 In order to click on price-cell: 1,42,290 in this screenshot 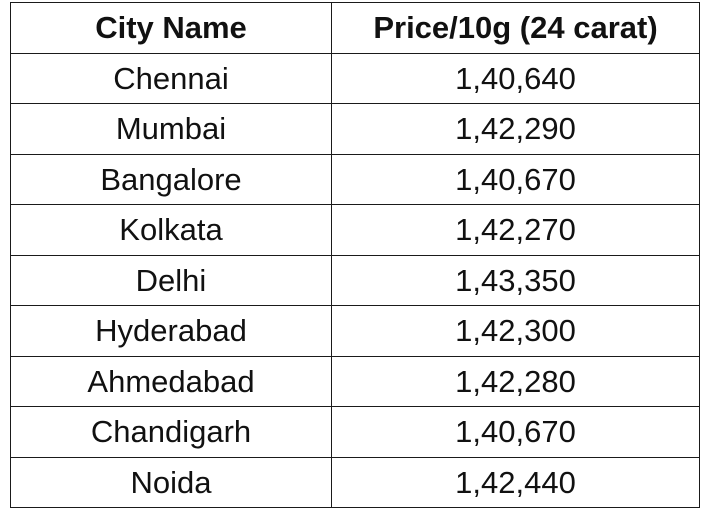, I will do `click(515, 129)`.